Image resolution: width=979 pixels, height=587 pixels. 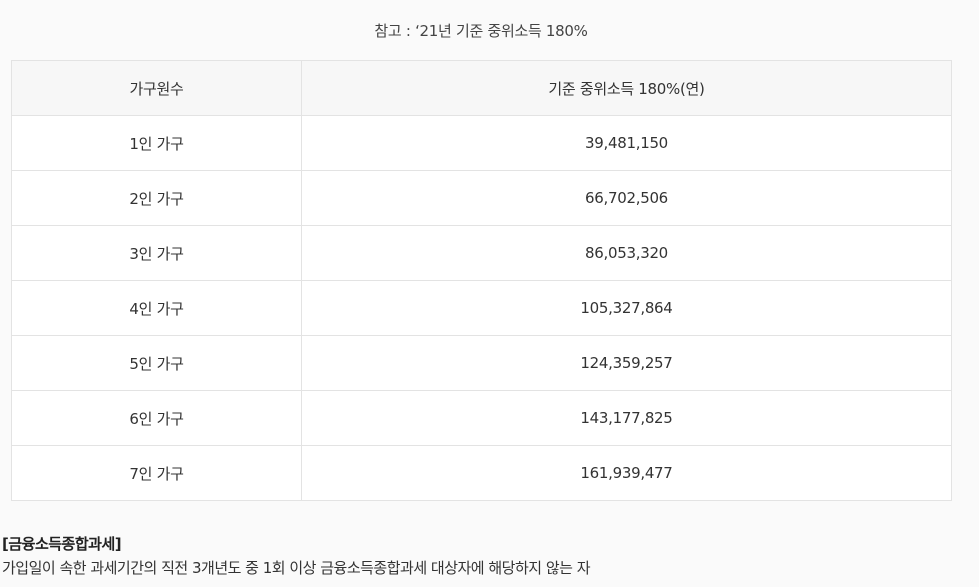 I want to click on income-cell: 86,053,320, so click(x=626, y=253).